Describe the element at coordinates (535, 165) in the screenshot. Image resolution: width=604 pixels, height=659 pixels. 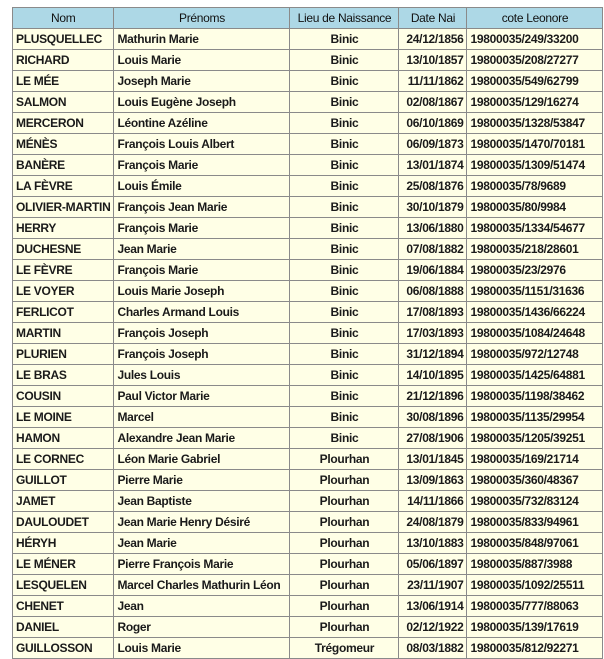
I see `cell-cote: 19800035/1309/51474` at that location.